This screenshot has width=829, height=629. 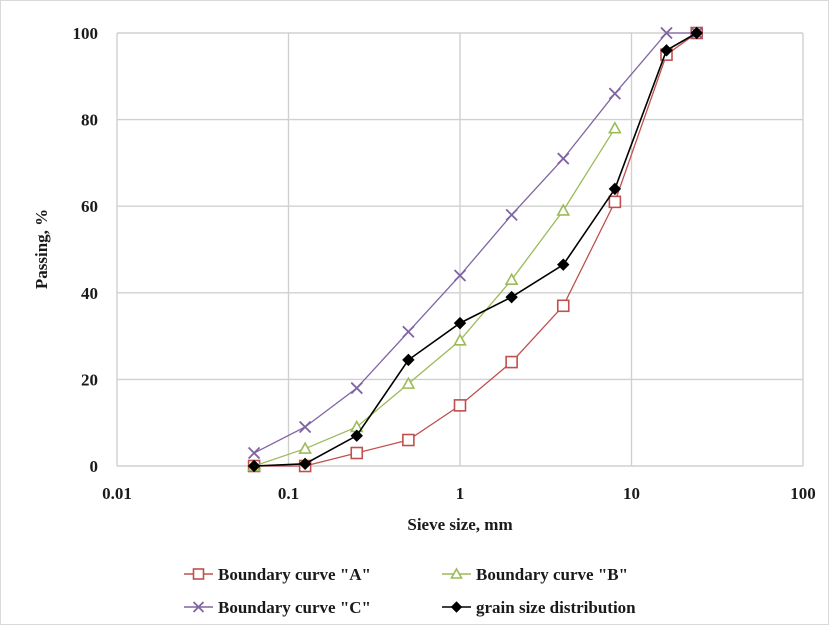 What do you see at coordinates (89, 293) in the screenshot?
I see `y-tick-label: 40` at bounding box center [89, 293].